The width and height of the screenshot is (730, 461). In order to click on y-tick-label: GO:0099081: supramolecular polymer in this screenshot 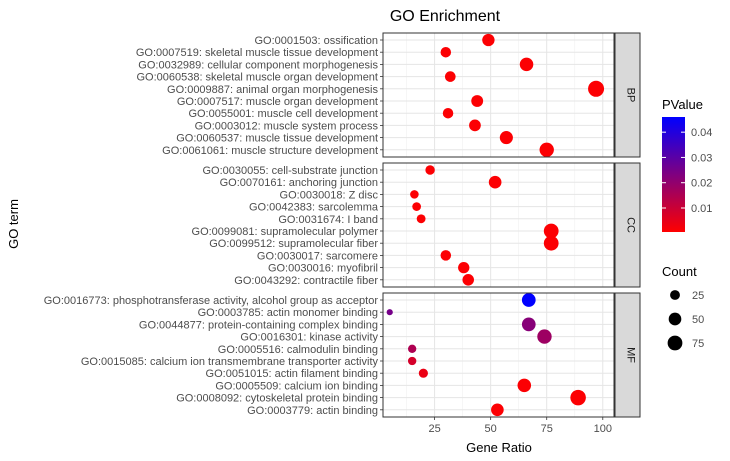, I will do `click(285, 232)`.